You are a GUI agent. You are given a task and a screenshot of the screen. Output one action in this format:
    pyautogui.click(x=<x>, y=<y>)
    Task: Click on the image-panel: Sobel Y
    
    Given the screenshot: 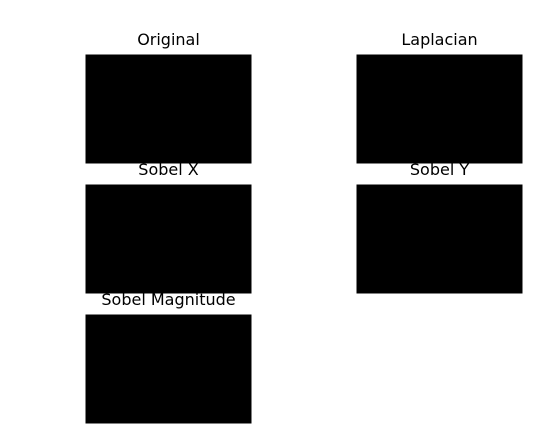 What is the action you would take?
    pyautogui.click(x=439, y=227)
    